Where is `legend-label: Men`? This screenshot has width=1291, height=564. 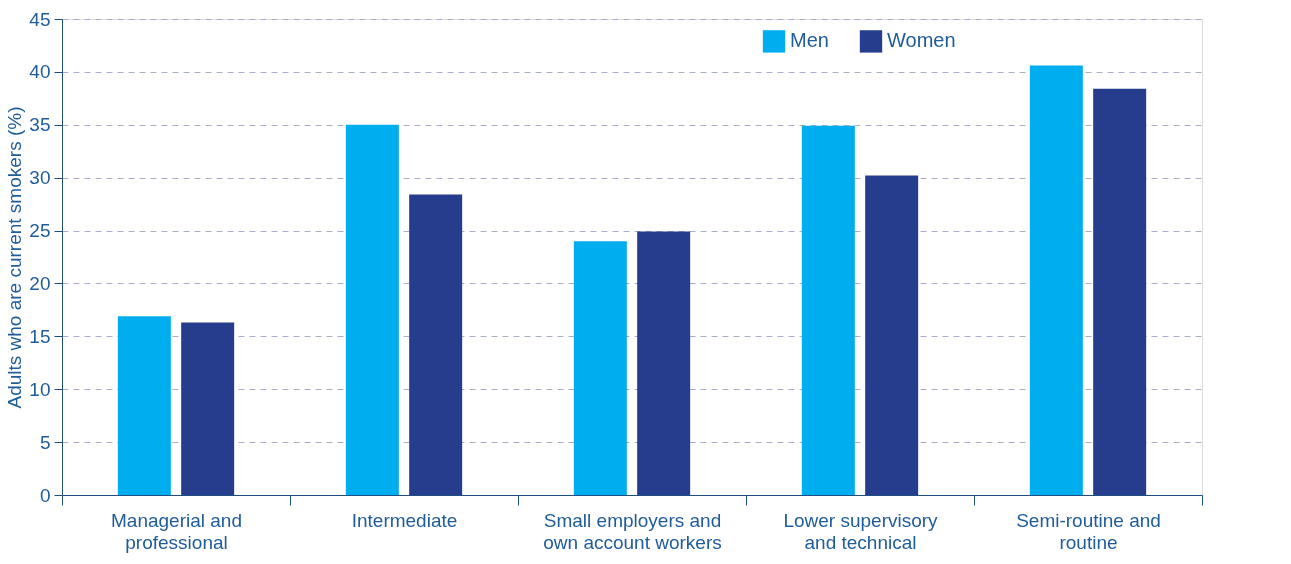 legend-label: Men is located at coordinates (809, 40).